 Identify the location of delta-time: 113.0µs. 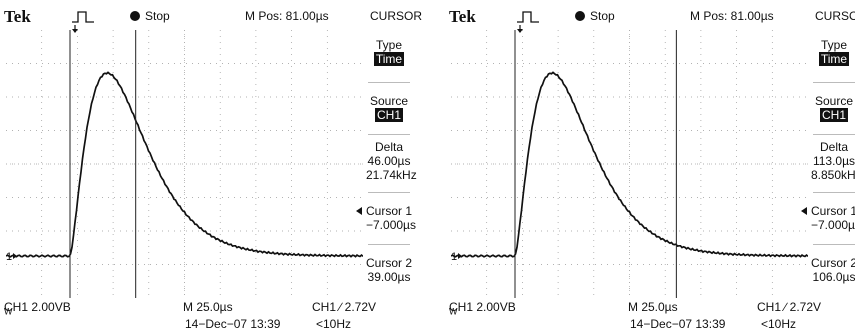
(833, 161).